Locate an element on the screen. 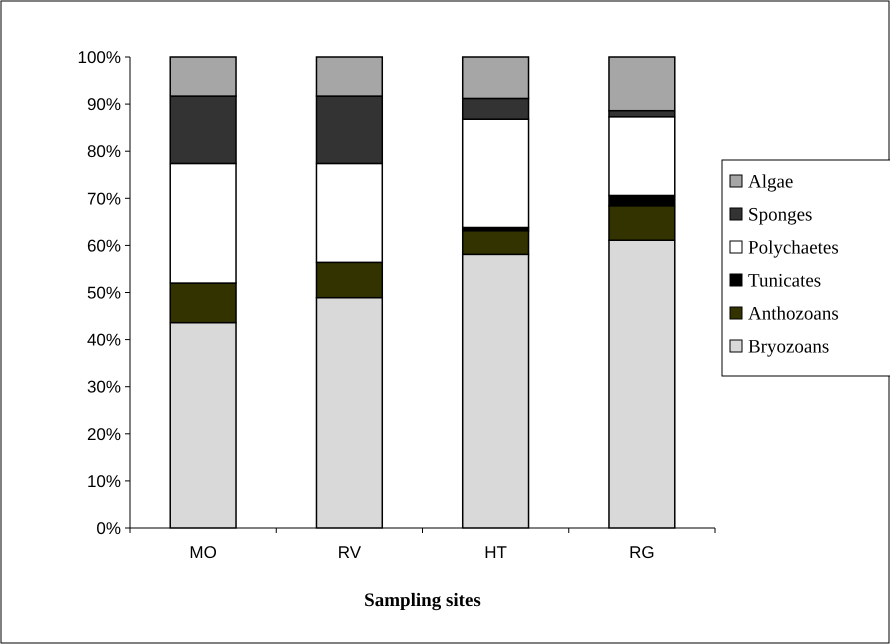 Image resolution: width=890 pixels, height=644 pixels. legend-label: Algae is located at coordinates (771, 182).